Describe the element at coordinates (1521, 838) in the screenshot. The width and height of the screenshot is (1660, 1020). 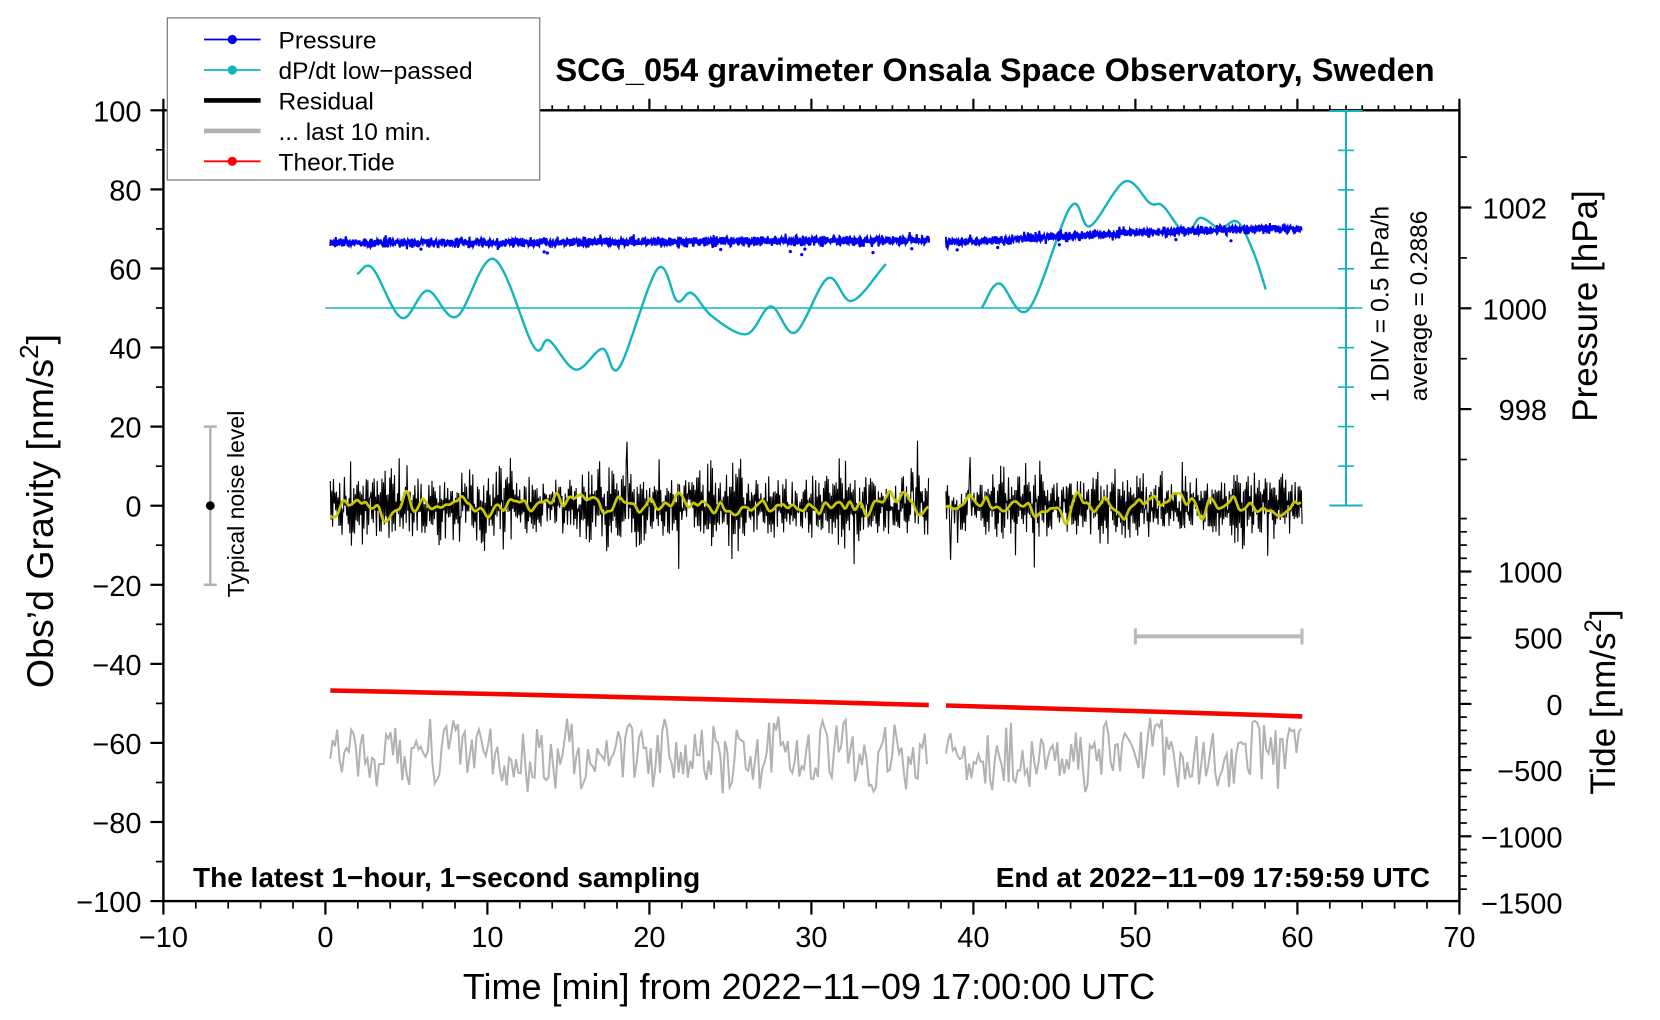
I see `svg-text: −1000` at that location.